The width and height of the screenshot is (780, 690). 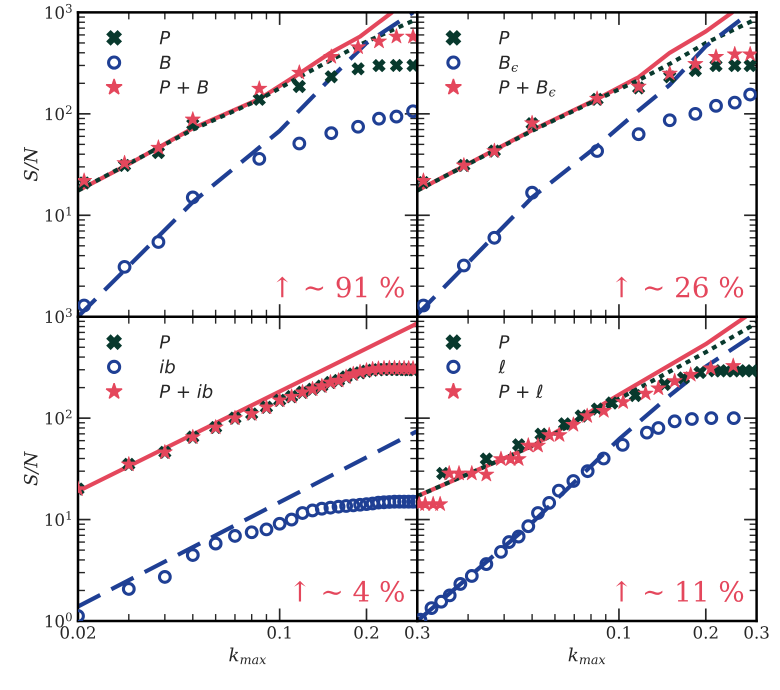 What do you see at coordinates (59, 620) in the screenshot?
I see `y-tick-label: 10$^{0}$` at bounding box center [59, 620].